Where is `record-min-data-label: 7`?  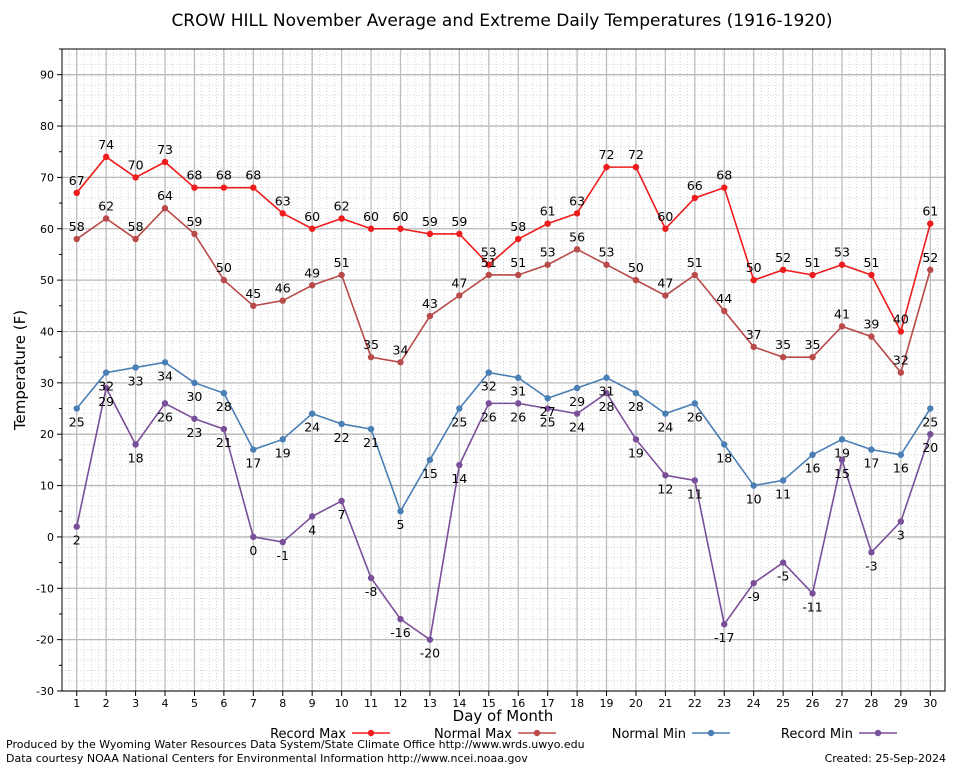 record-min-data-label: 7 is located at coordinates (342, 514).